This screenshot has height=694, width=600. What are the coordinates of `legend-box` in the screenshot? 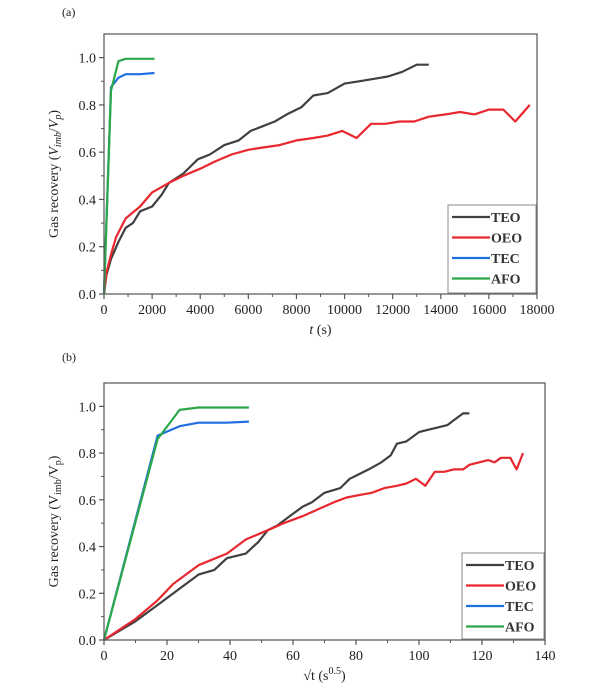 It's located at (503, 596).